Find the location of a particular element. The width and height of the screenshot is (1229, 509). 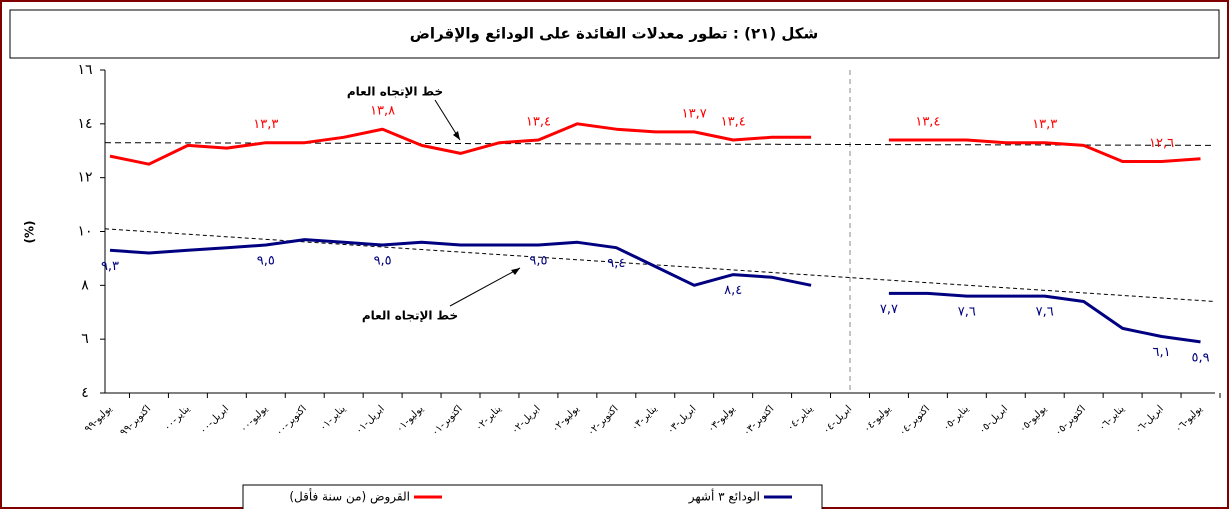

y-tick-label: ١٢ is located at coordinates (84, 178).